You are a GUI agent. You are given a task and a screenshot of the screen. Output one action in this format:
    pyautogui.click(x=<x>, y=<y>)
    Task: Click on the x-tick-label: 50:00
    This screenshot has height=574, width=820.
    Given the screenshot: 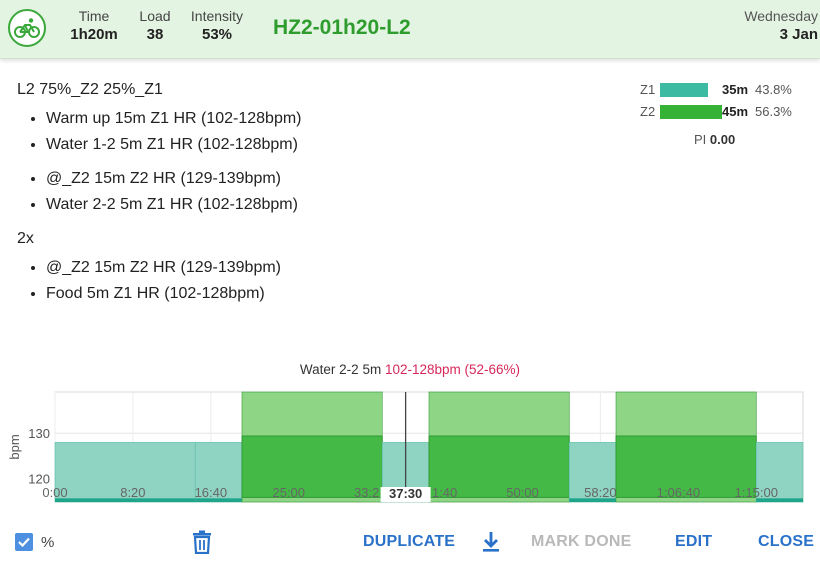 What is the action you would take?
    pyautogui.click(x=522, y=492)
    